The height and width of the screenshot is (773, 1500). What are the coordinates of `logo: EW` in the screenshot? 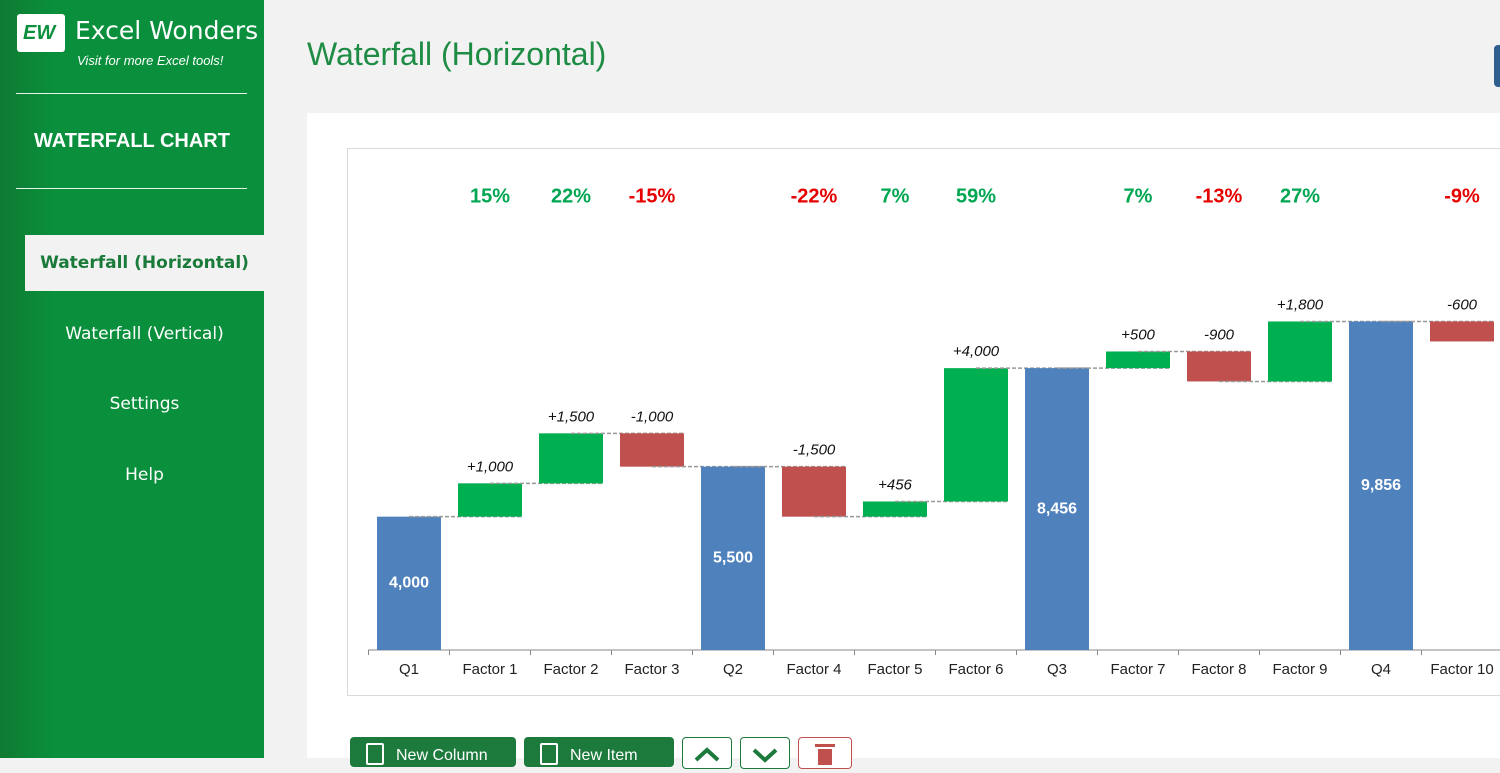 It's located at (41, 33).